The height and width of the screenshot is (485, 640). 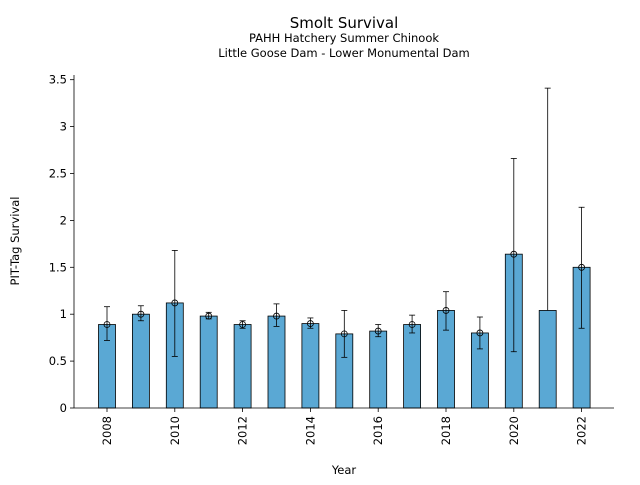 I want to click on point-marker-2013, so click(x=276, y=316).